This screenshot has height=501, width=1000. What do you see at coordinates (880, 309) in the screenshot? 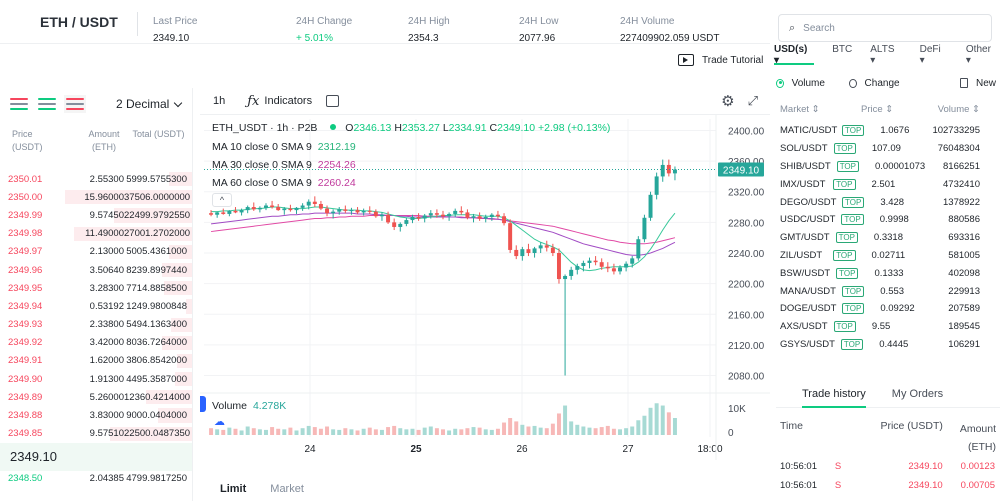
I see `market-row: DOGE/USDT TOP 0.09292 207589` at bounding box center [880, 309].